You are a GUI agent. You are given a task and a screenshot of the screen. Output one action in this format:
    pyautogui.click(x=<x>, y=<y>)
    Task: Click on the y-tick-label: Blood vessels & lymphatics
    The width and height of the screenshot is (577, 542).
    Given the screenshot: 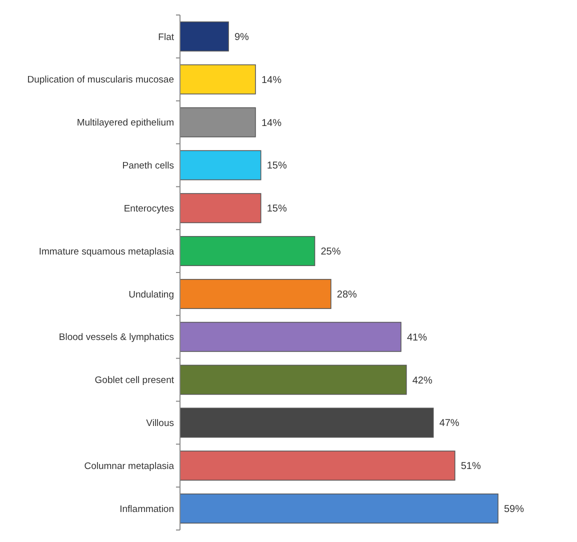 What is the action you would take?
    pyautogui.click(x=116, y=338)
    